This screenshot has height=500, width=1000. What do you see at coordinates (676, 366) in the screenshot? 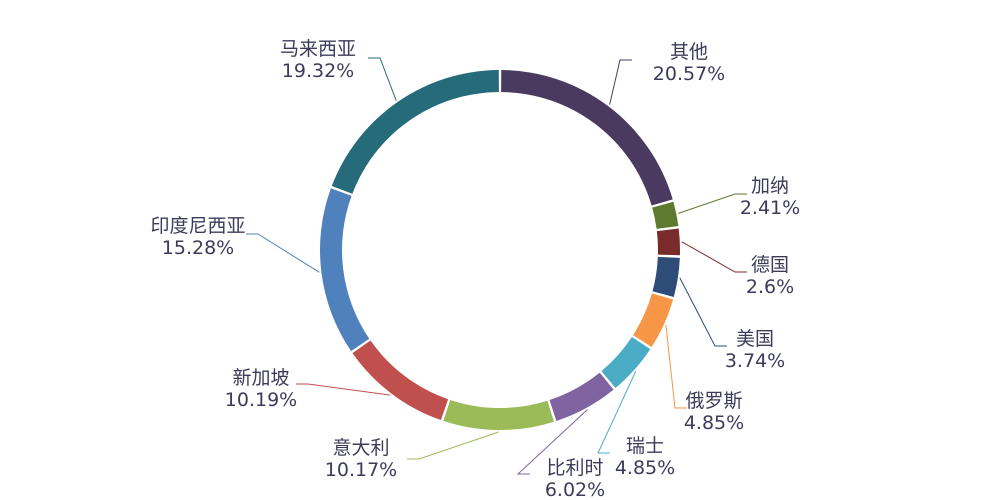
I see `slice-5-leader-line` at bounding box center [676, 366].